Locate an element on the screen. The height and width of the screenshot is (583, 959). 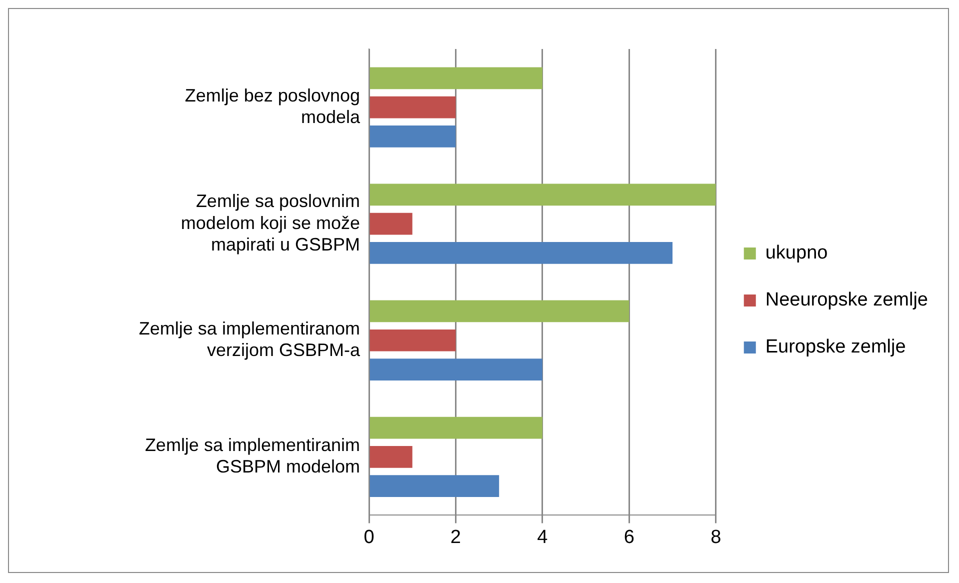
x-tick-label: 8 is located at coordinates (716, 537).